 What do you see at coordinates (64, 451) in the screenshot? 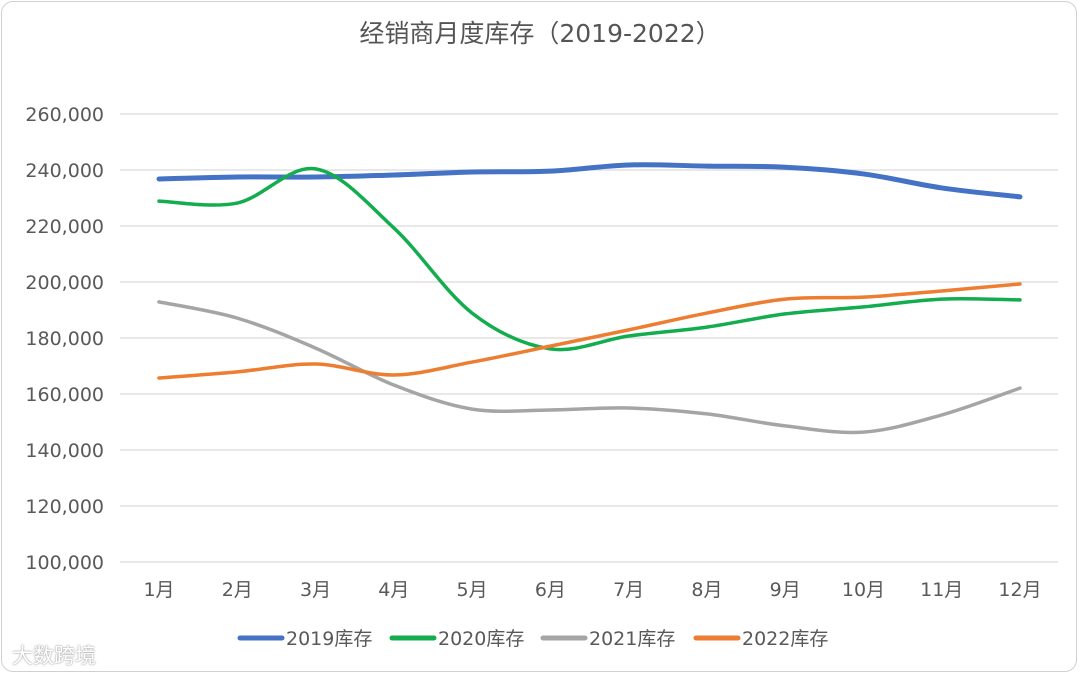
I see `y-tick-label: 140,000` at bounding box center [64, 451].